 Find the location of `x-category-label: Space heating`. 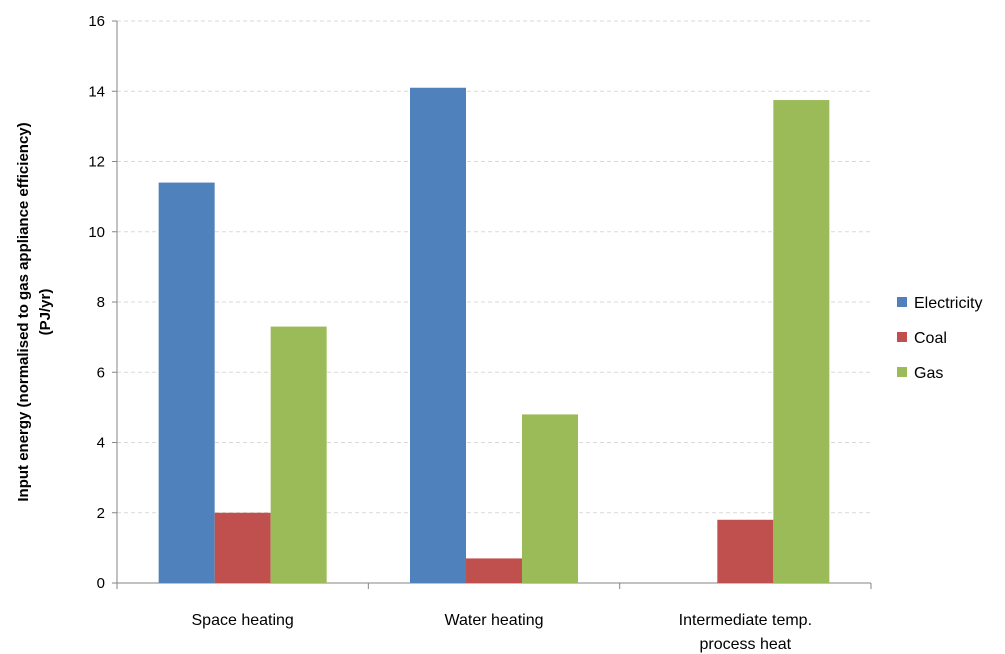

x-category-label: Space heating is located at coordinates (243, 620).